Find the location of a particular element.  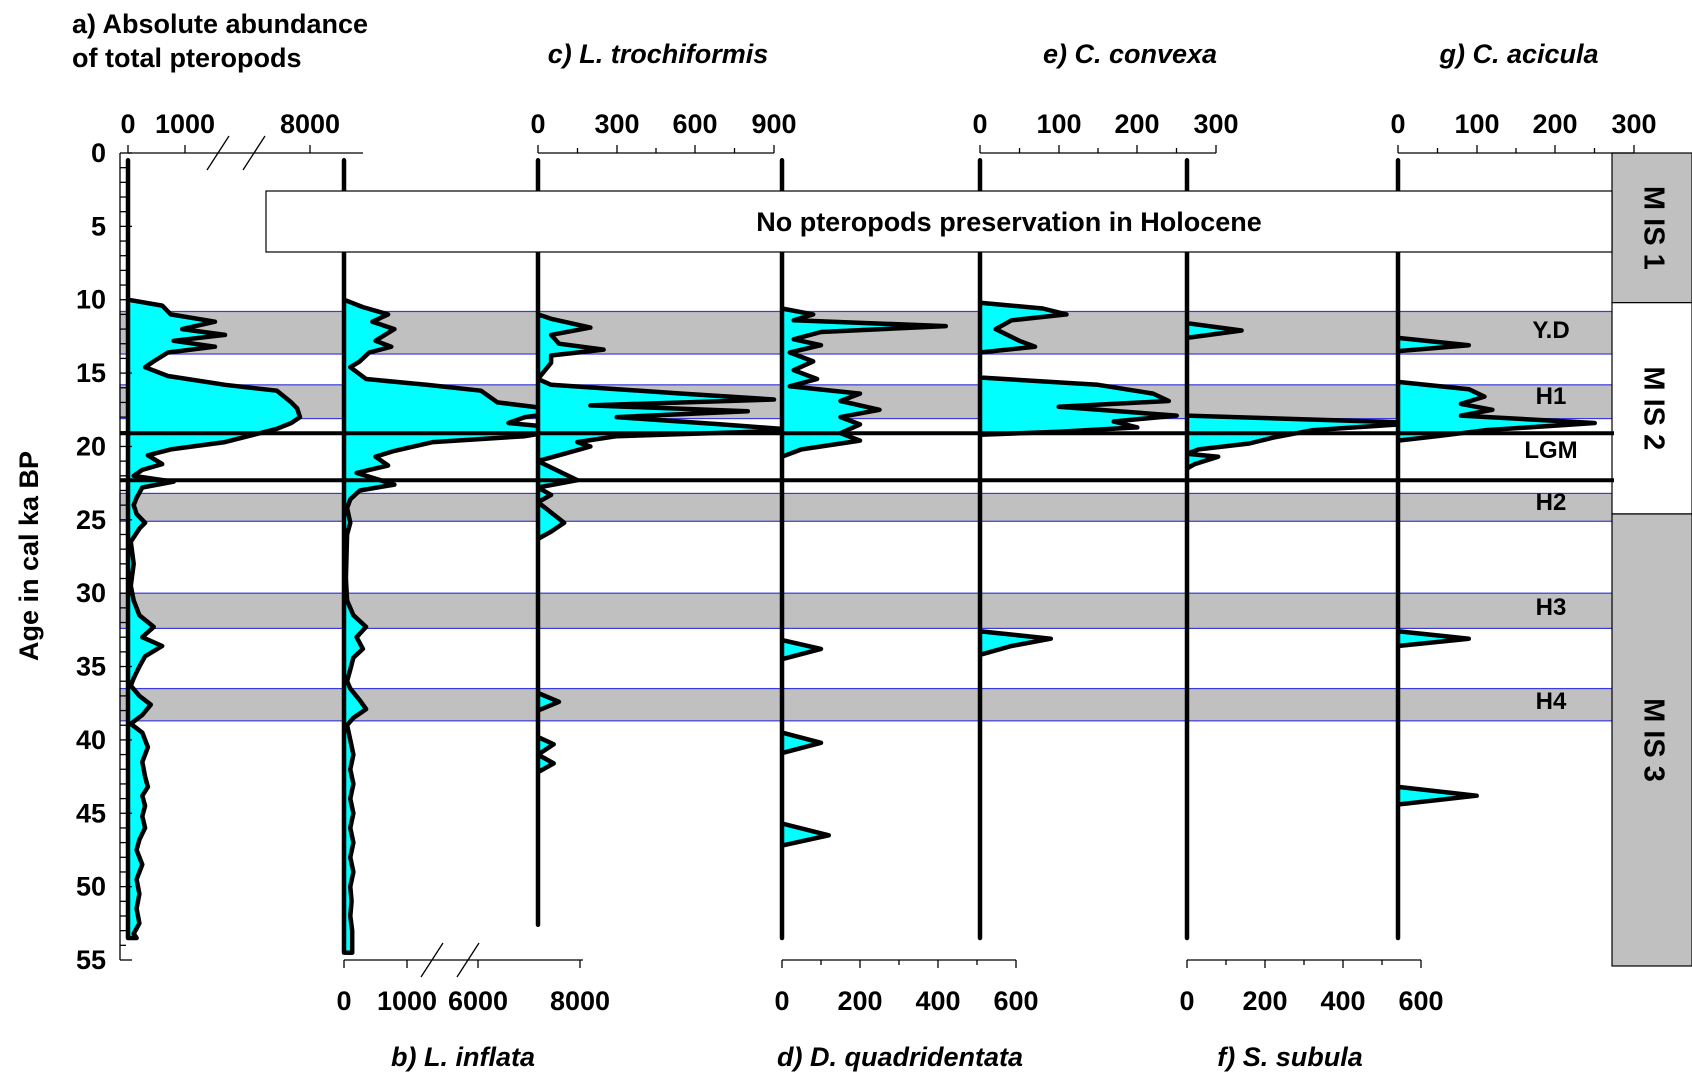

x-tick-label-f-600: 600 is located at coordinates (1420, 1001).